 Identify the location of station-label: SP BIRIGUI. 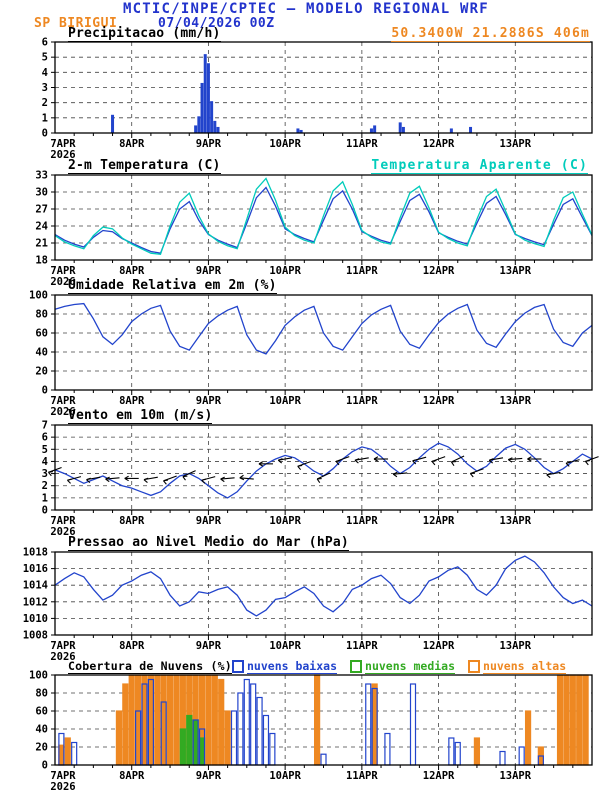
(76, 23).